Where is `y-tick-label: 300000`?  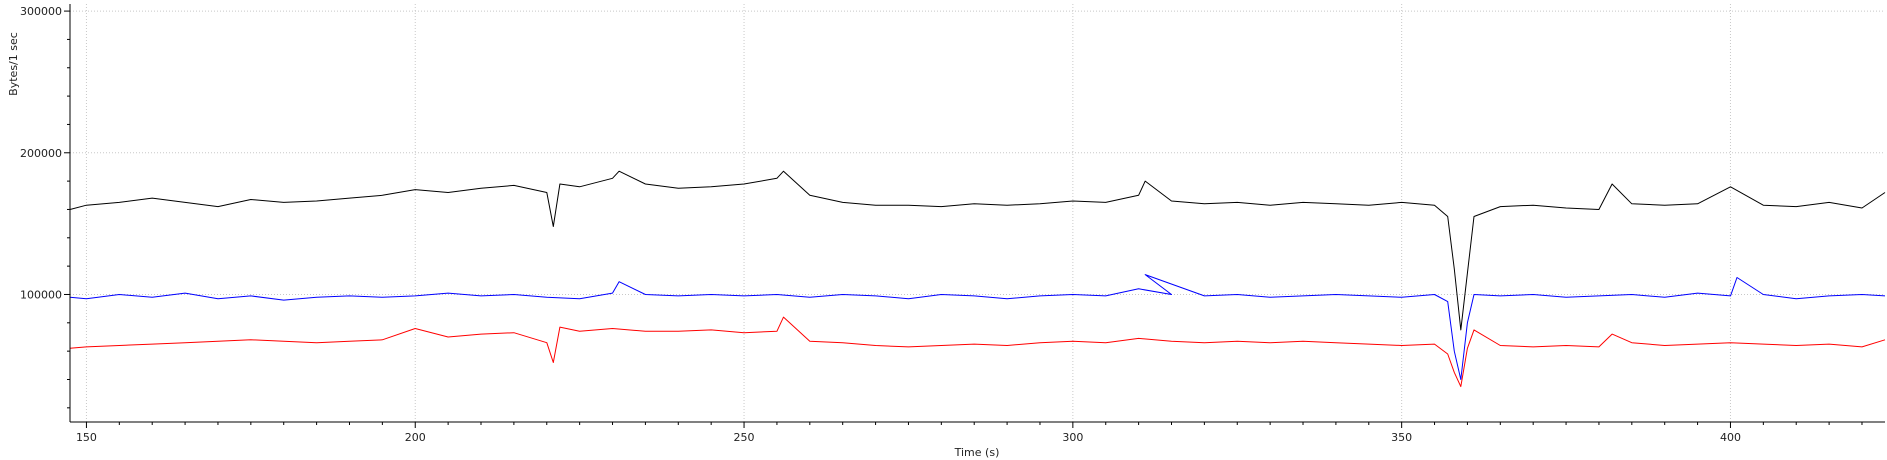
y-tick-label: 300000 is located at coordinates (41, 11).